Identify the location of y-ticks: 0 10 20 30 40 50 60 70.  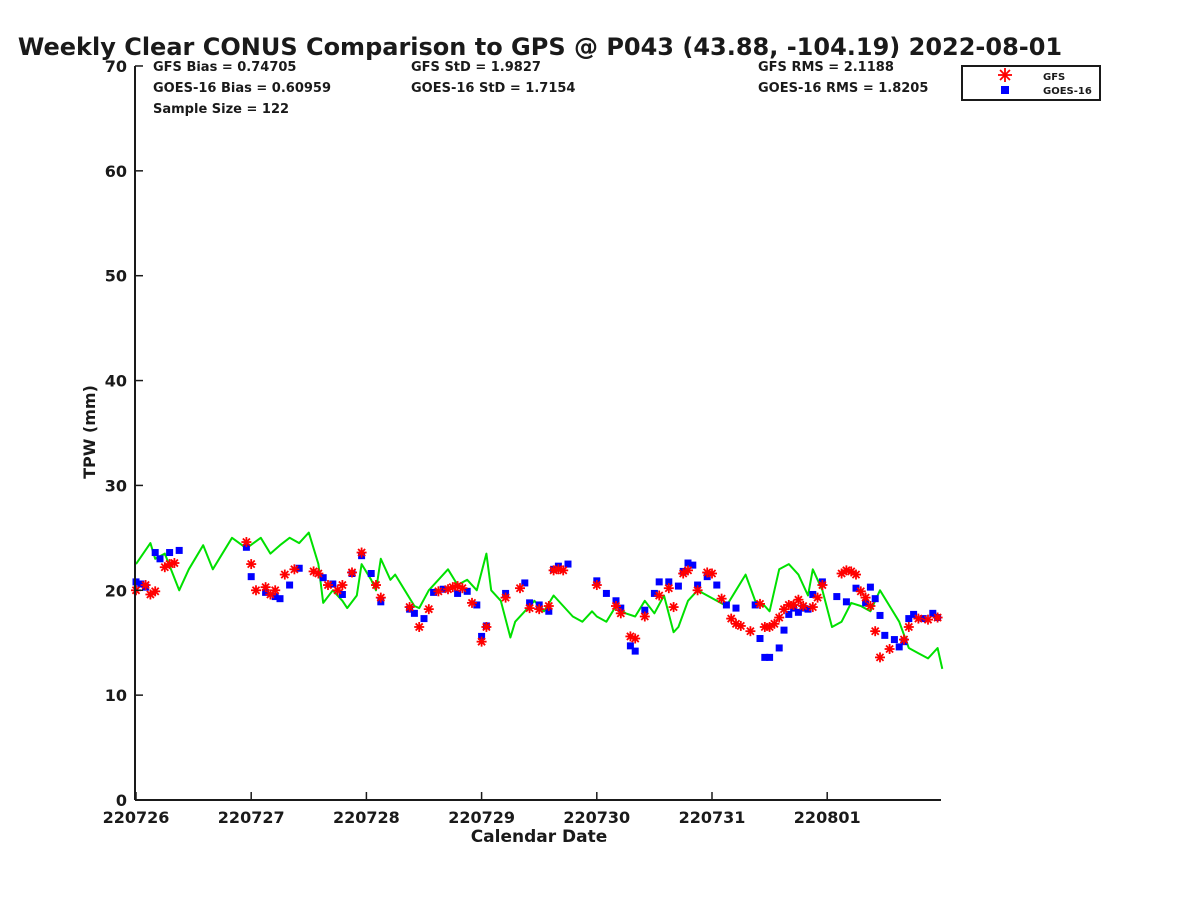
(124, 433).